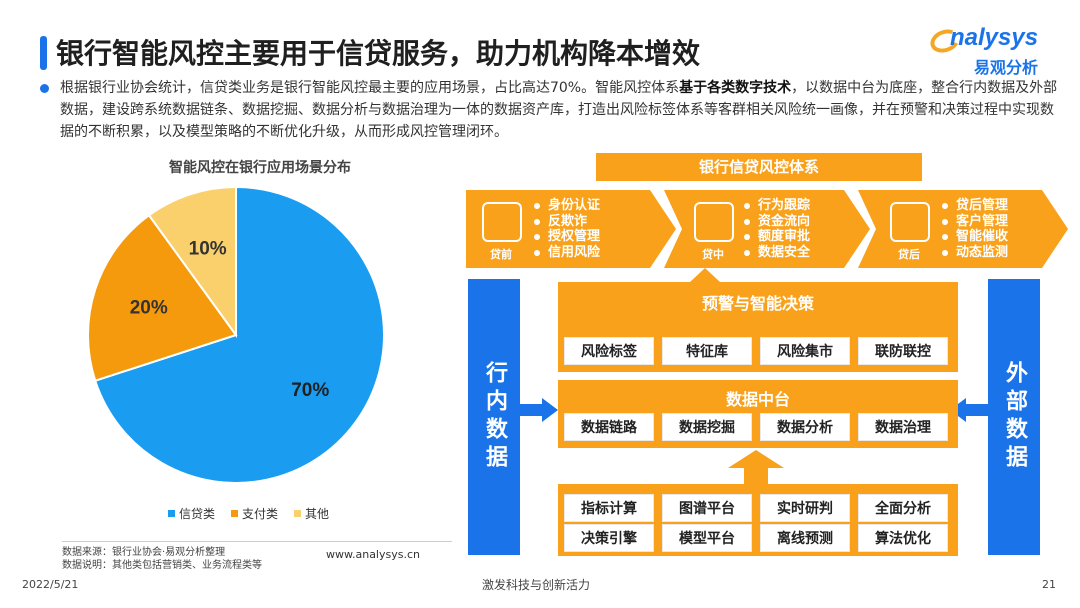 This screenshot has height=608, width=1080. What do you see at coordinates (1014, 417) in the screenshot?
I see `external-data-block: 外部数据` at bounding box center [1014, 417].